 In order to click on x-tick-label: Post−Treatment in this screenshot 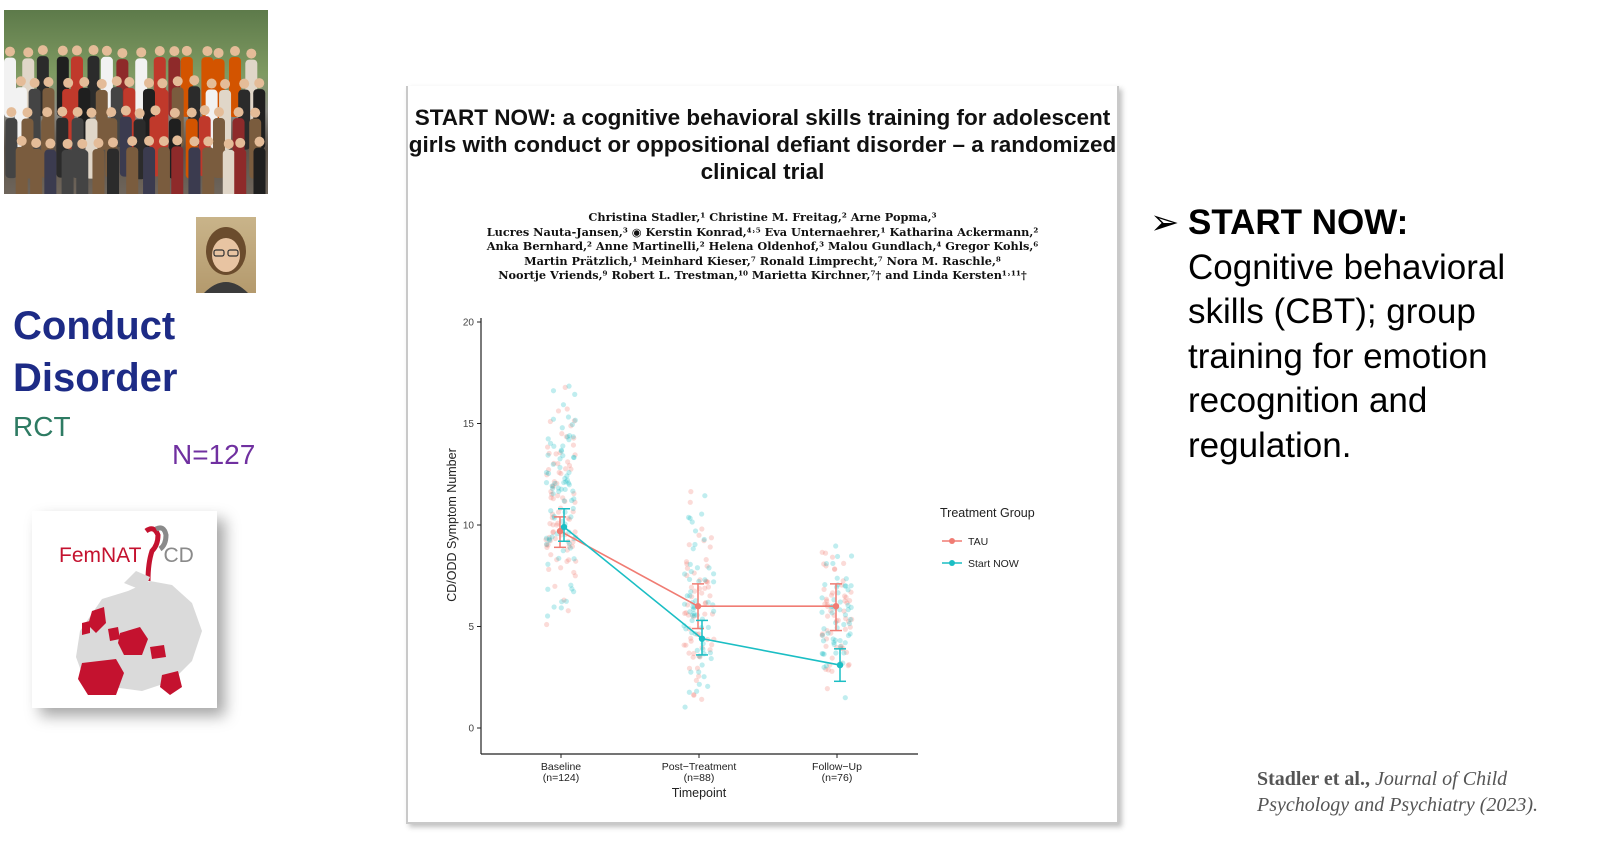, I will do `click(699, 767)`.